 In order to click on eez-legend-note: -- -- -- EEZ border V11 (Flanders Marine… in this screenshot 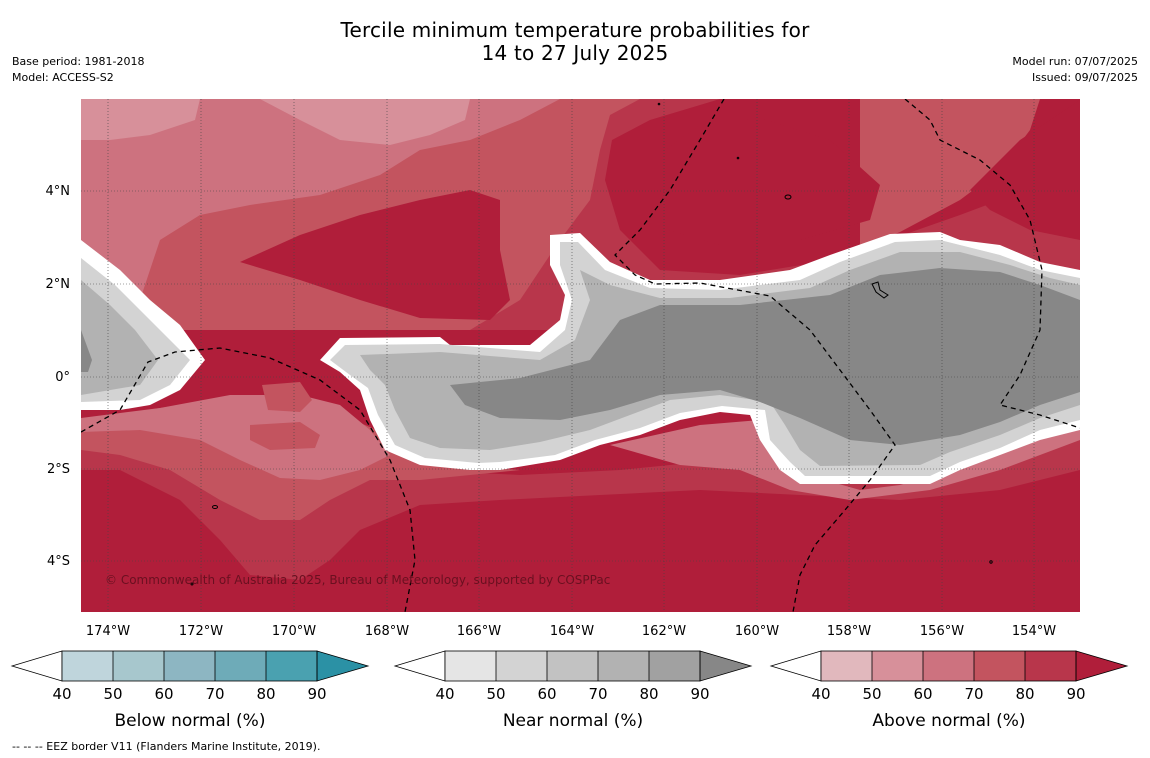, I will do `click(166, 746)`.